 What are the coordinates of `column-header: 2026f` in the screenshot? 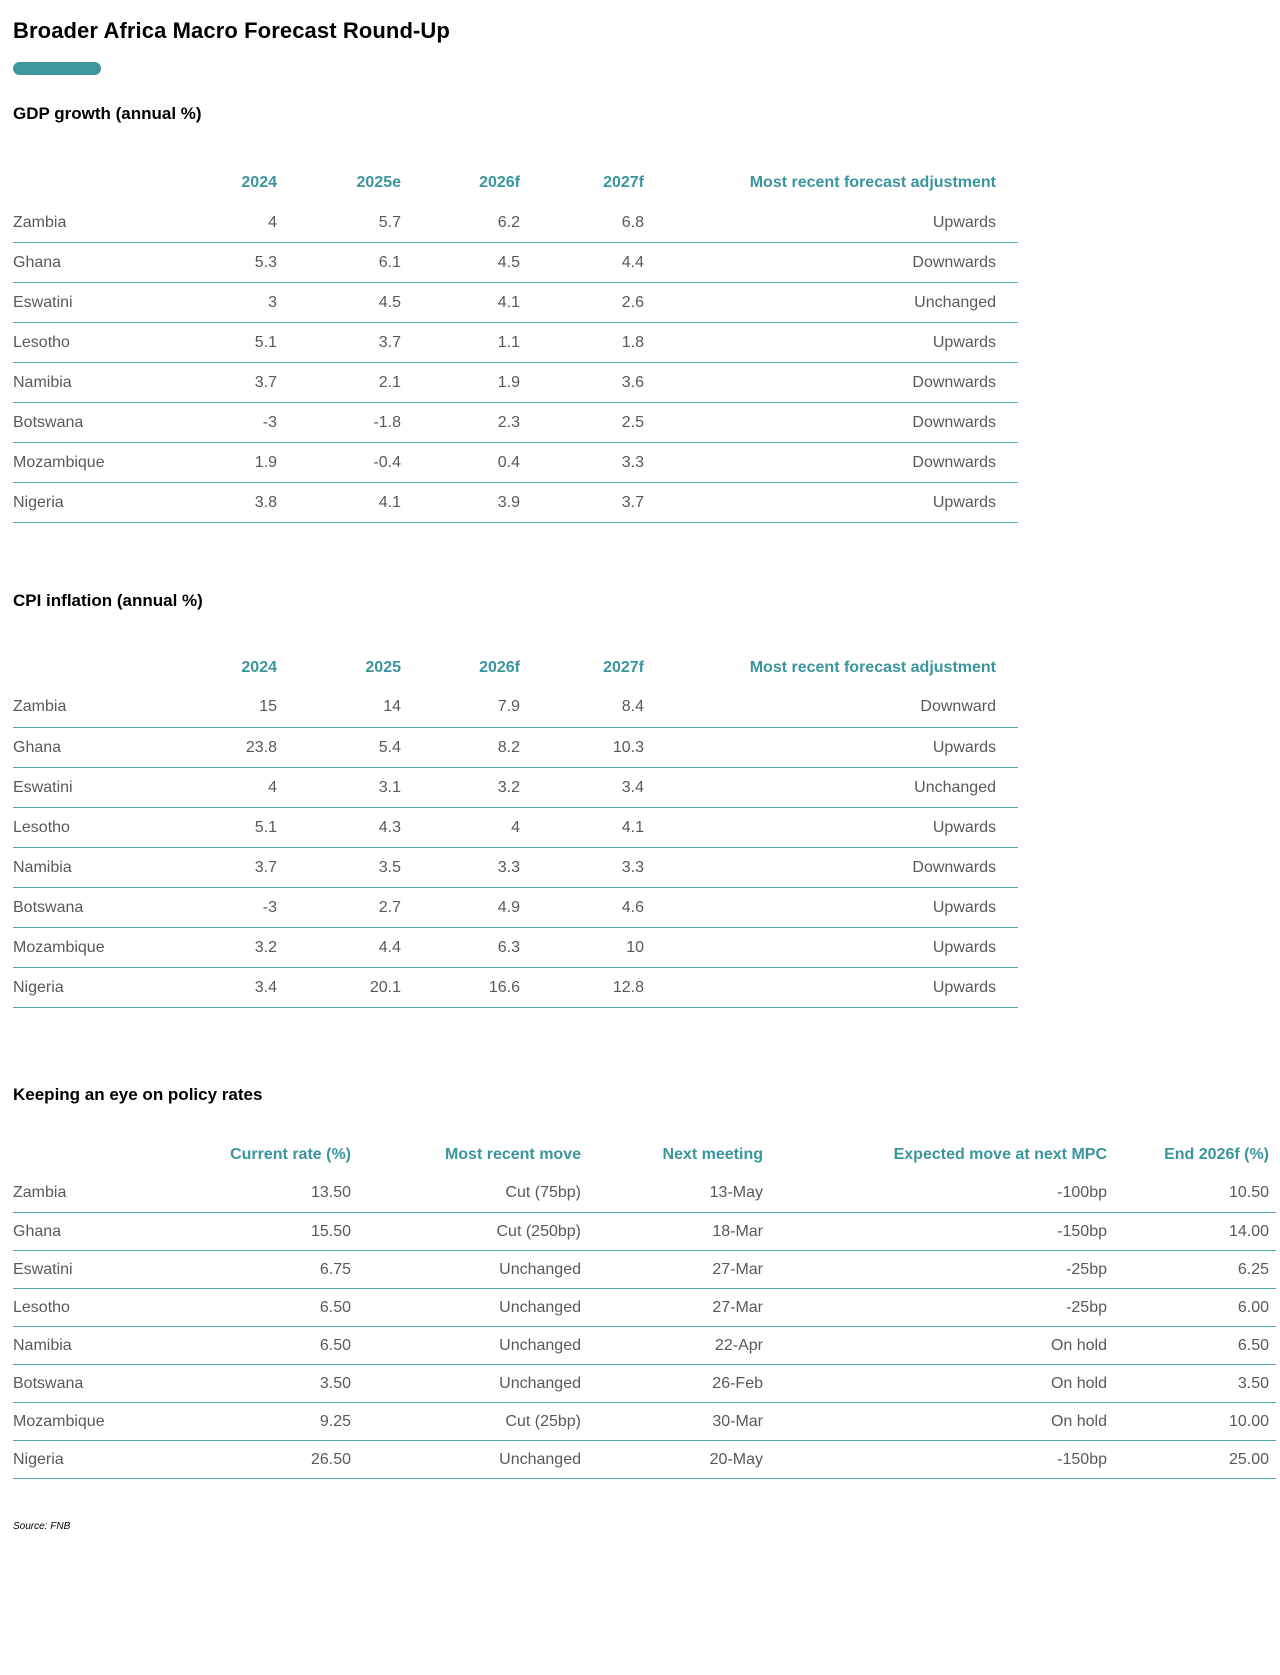 It's located at (499, 182).